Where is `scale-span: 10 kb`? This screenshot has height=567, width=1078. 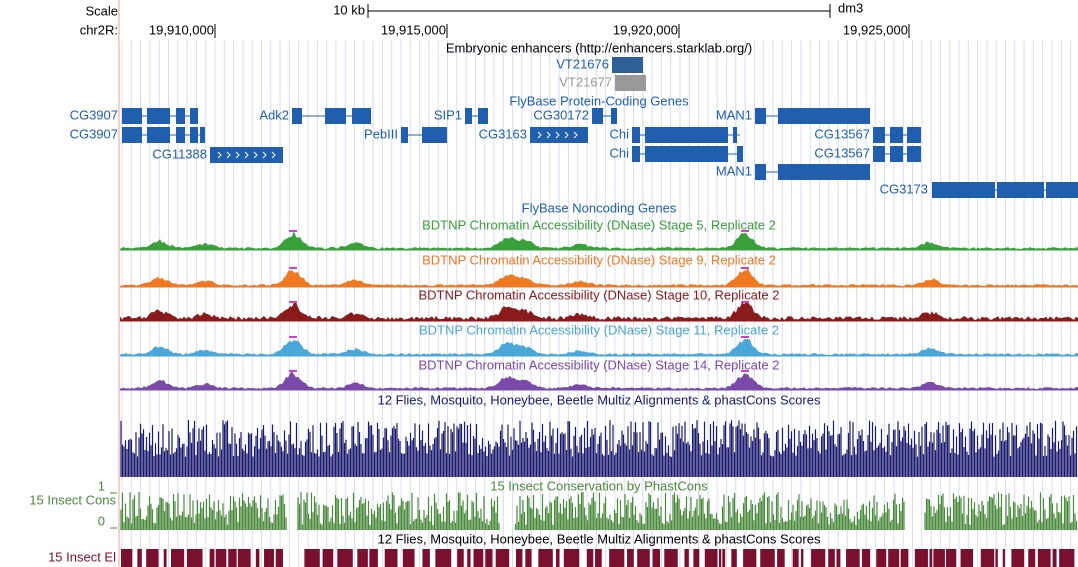
scale-span: 10 kb is located at coordinates (349, 9).